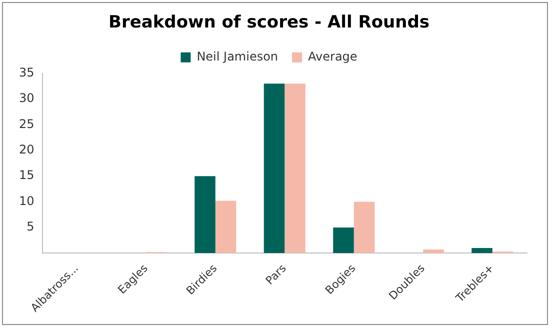 This screenshot has width=552, height=329. What do you see at coordinates (26, 98) in the screenshot?
I see `y-tick-label: 30` at bounding box center [26, 98].